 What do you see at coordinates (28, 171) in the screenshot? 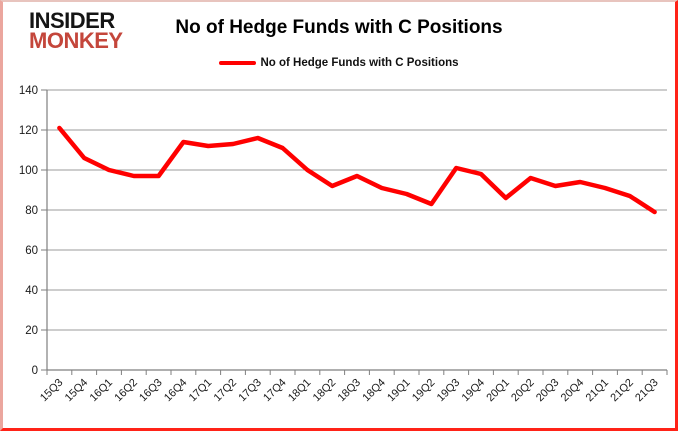
I see `y-tick-label: 100` at bounding box center [28, 171].